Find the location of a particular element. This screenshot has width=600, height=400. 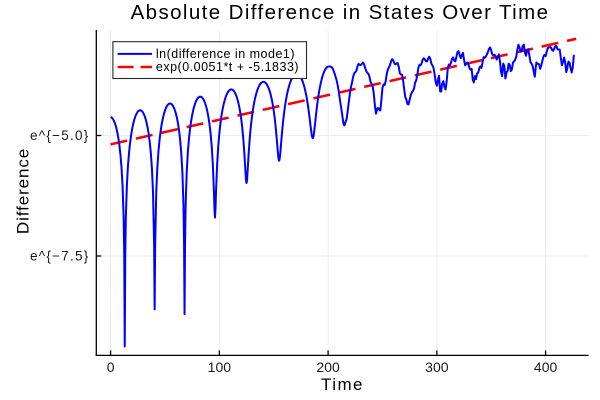

svg-text: e^{−5.0} is located at coordinates (60, 135).